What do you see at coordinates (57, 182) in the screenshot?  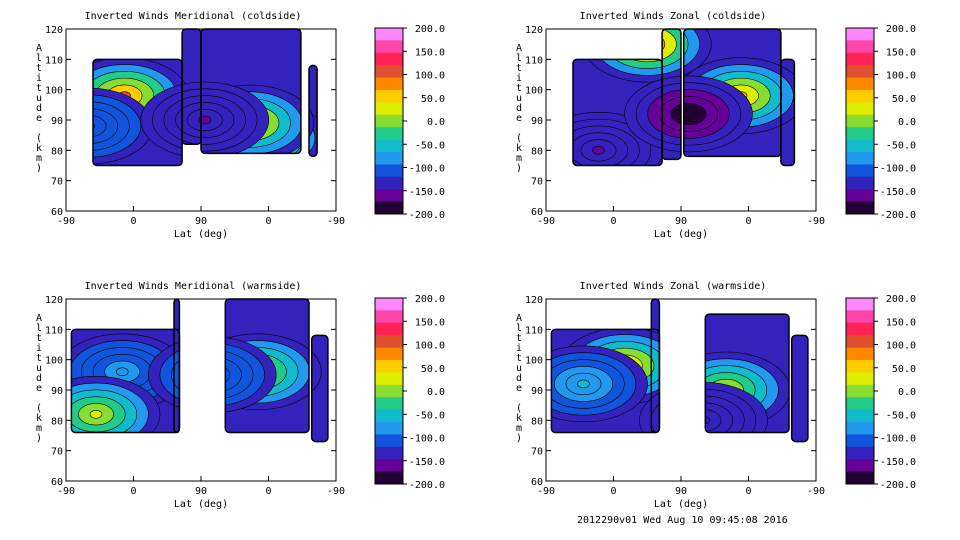 I see `y-tick-label: 70` at bounding box center [57, 182].